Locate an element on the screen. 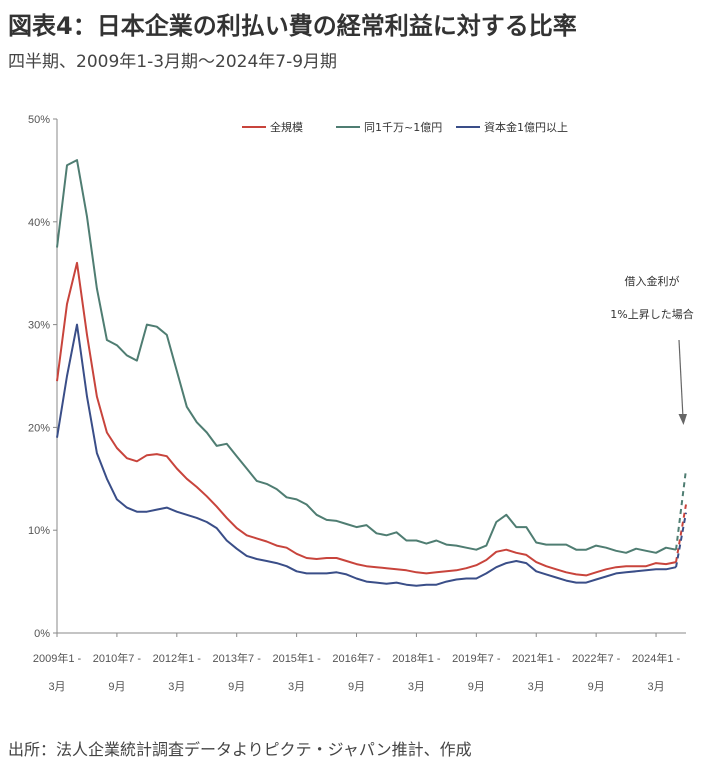 Image resolution: width=706 pixels, height=775 pixels. annotation-arrow-line is located at coordinates (681, 379).